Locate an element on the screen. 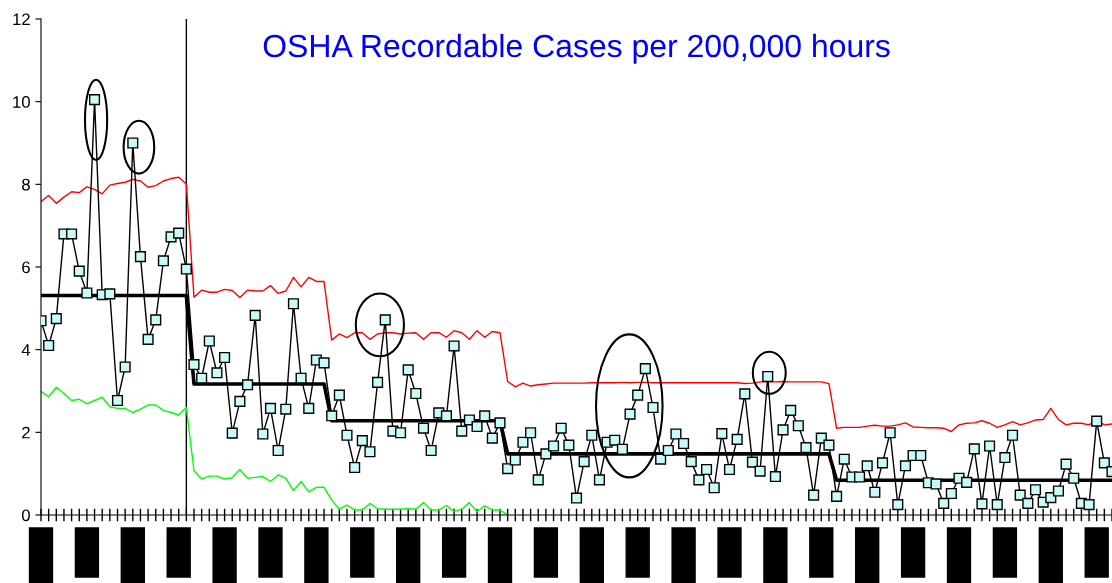 This screenshot has width=1112, height=583. y-tick-label: 8 is located at coordinates (26, 184).